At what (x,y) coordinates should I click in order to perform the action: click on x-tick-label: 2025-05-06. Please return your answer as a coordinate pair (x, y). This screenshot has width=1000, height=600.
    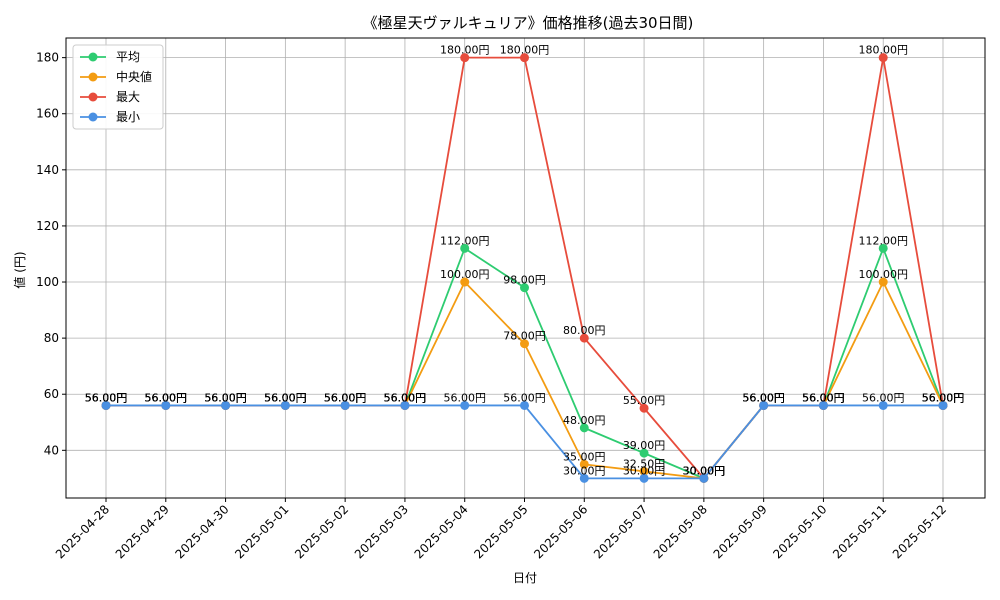
    Looking at the image, I should click on (560, 531).